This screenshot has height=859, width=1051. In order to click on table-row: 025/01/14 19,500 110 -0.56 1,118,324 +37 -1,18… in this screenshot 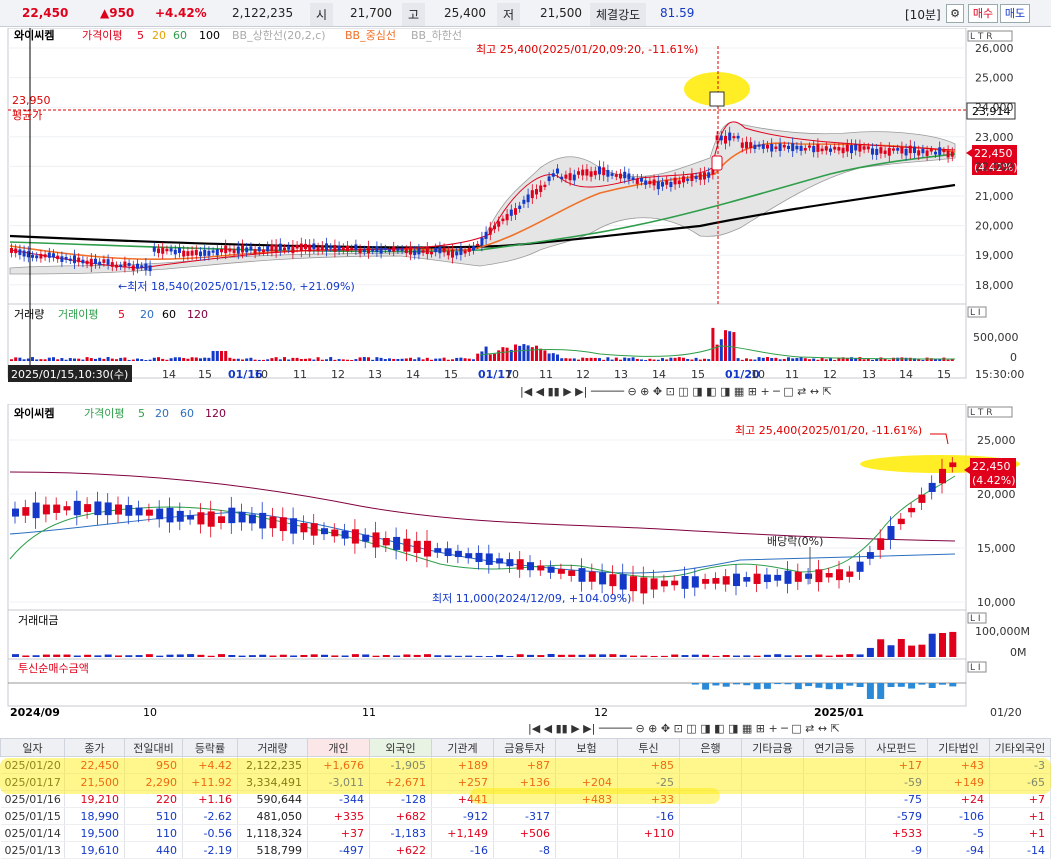, I will do `click(525, 833)`.